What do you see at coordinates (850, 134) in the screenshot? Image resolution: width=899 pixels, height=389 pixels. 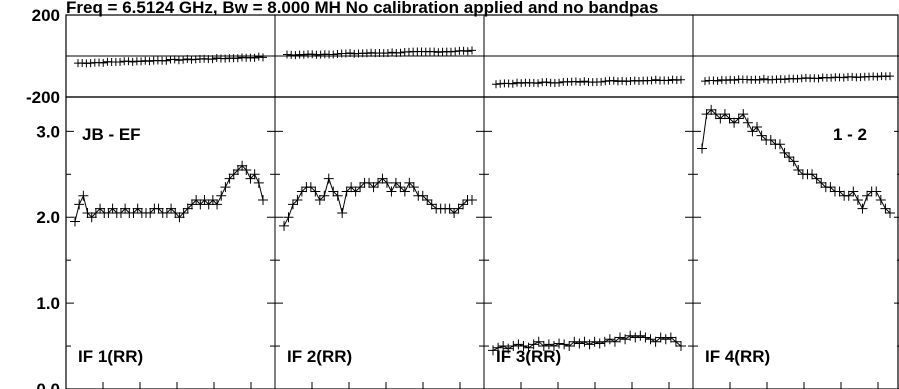 I see `polarization-label: 1 - 2` at bounding box center [850, 134].